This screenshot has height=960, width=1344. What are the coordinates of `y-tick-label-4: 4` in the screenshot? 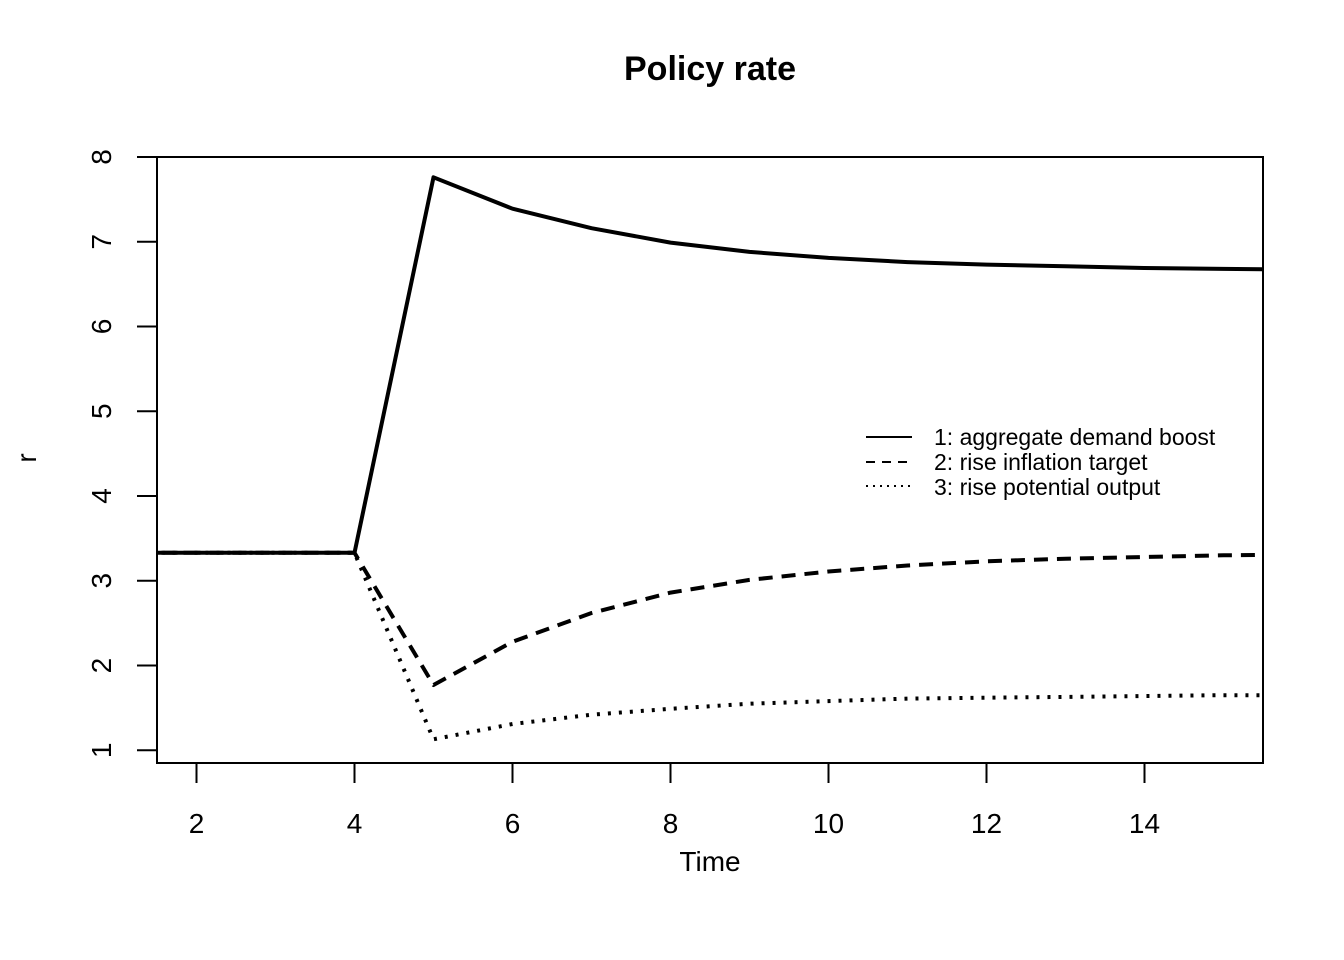 It's located at (101, 496).